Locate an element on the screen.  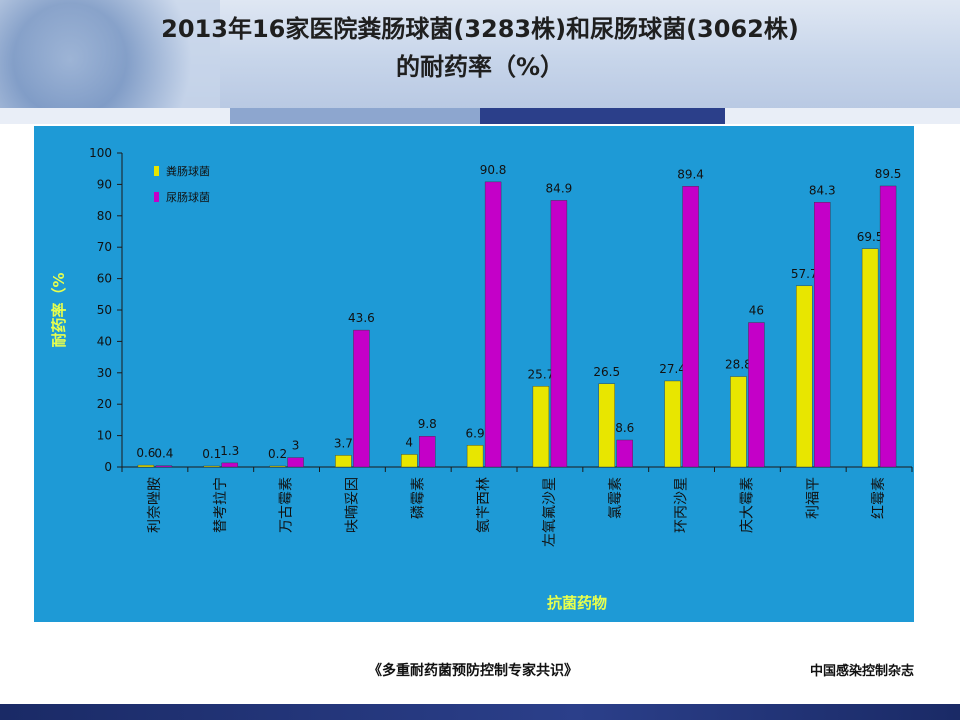
y-tick-label: 80 is located at coordinates (104, 216).